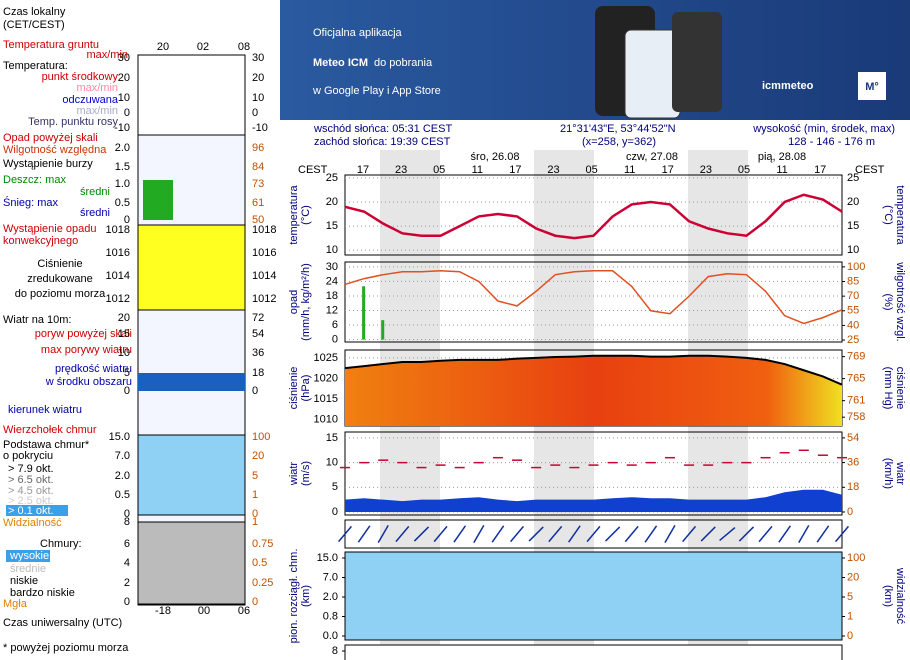  I want to click on legend-text: niskie, so click(24, 581).